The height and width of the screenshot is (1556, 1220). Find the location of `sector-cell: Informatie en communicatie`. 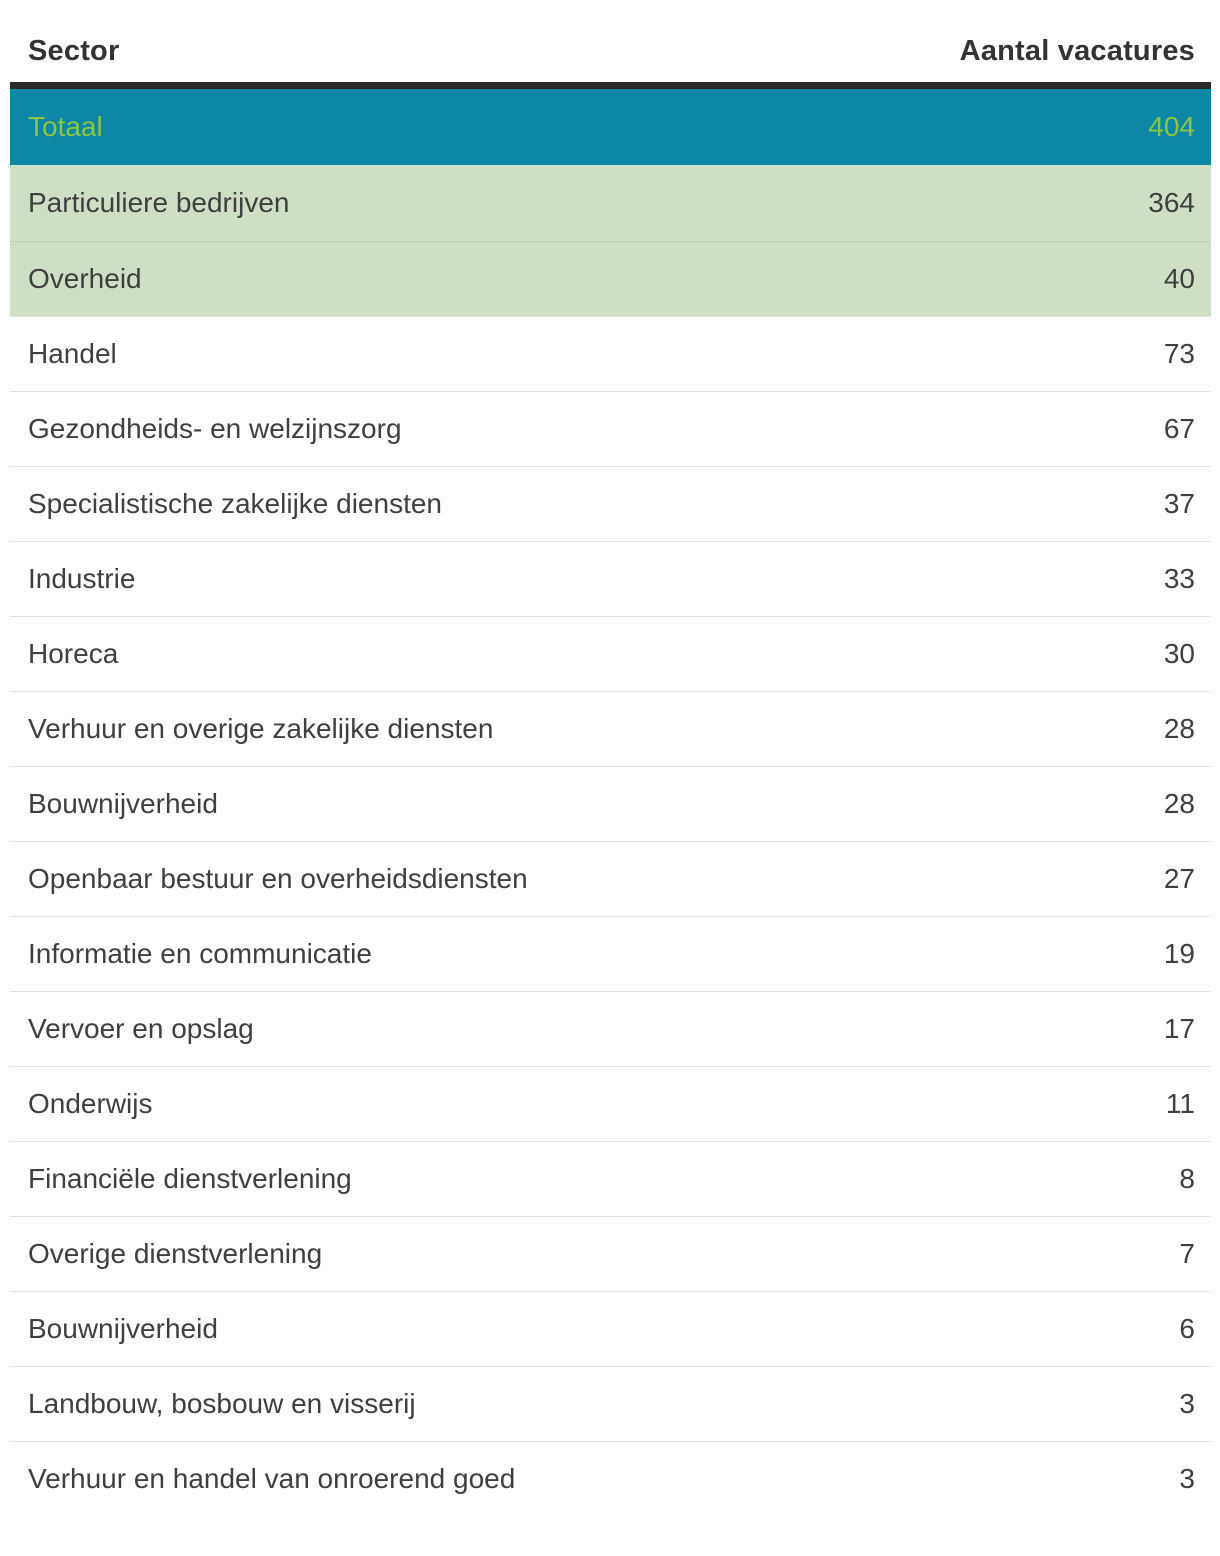

sector-cell: Informatie en communicatie is located at coordinates (200, 953).